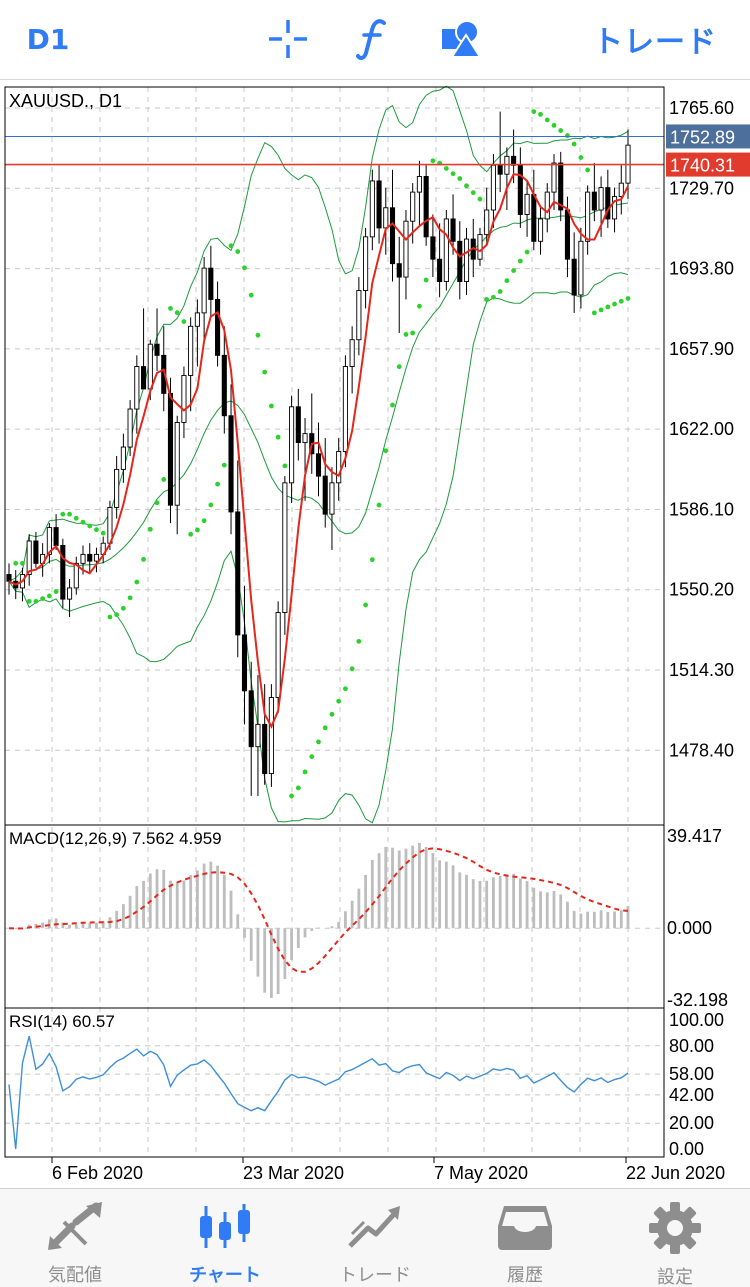 The height and width of the screenshot is (1287, 750). Describe the element at coordinates (115, 838) in the screenshot. I see `macd-label: MACD(12,26,9) 7.562 4.959` at that location.